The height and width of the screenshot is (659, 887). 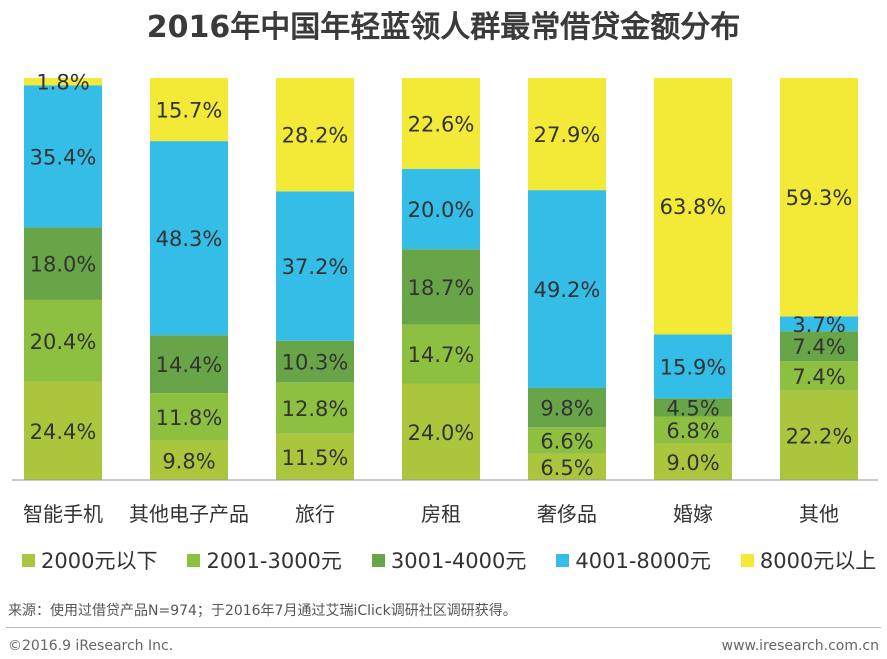 I want to click on x-tick-labels-group: 智能手机 其他电子产品 旅行 房租 奢侈品 婚嫁 其他, so click(x=431, y=514).